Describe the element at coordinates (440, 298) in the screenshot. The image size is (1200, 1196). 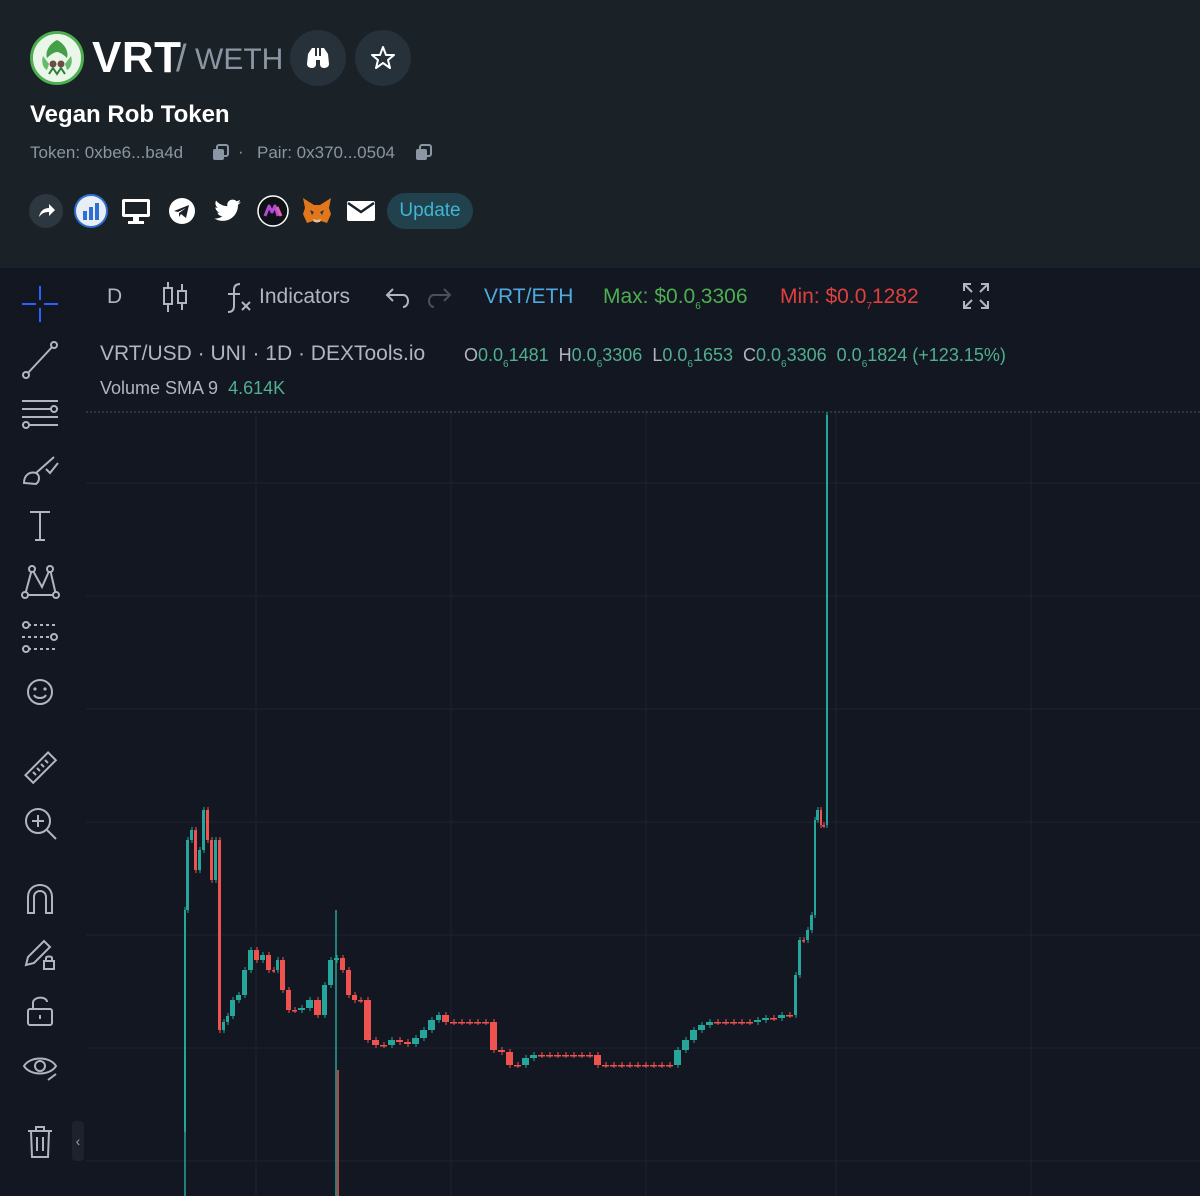
I see `redo-button` at that location.